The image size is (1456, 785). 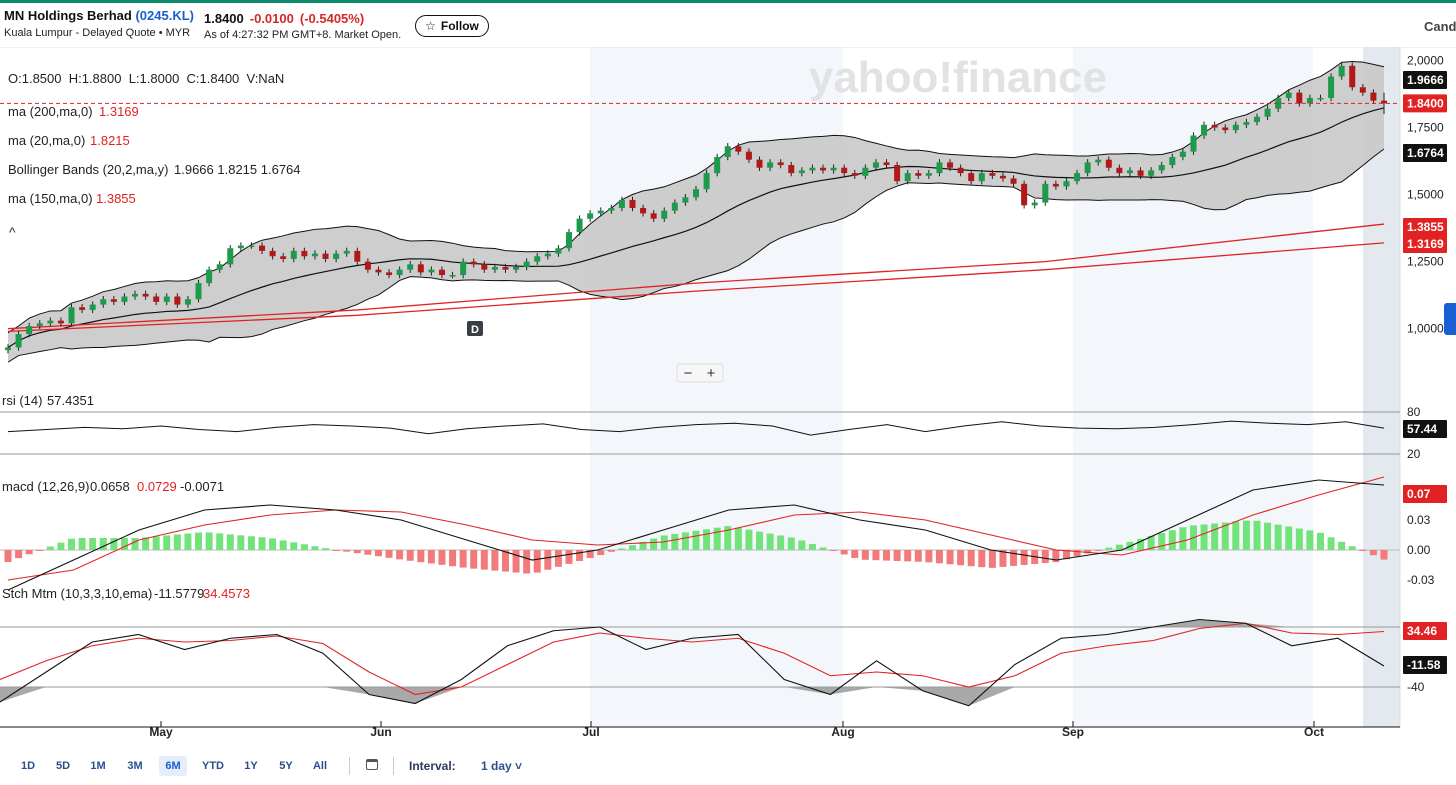 What do you see at coordinates (251, 766) in the screenshot?
I see `range-button-1y: 1Y` at bounding box center [251, 766].